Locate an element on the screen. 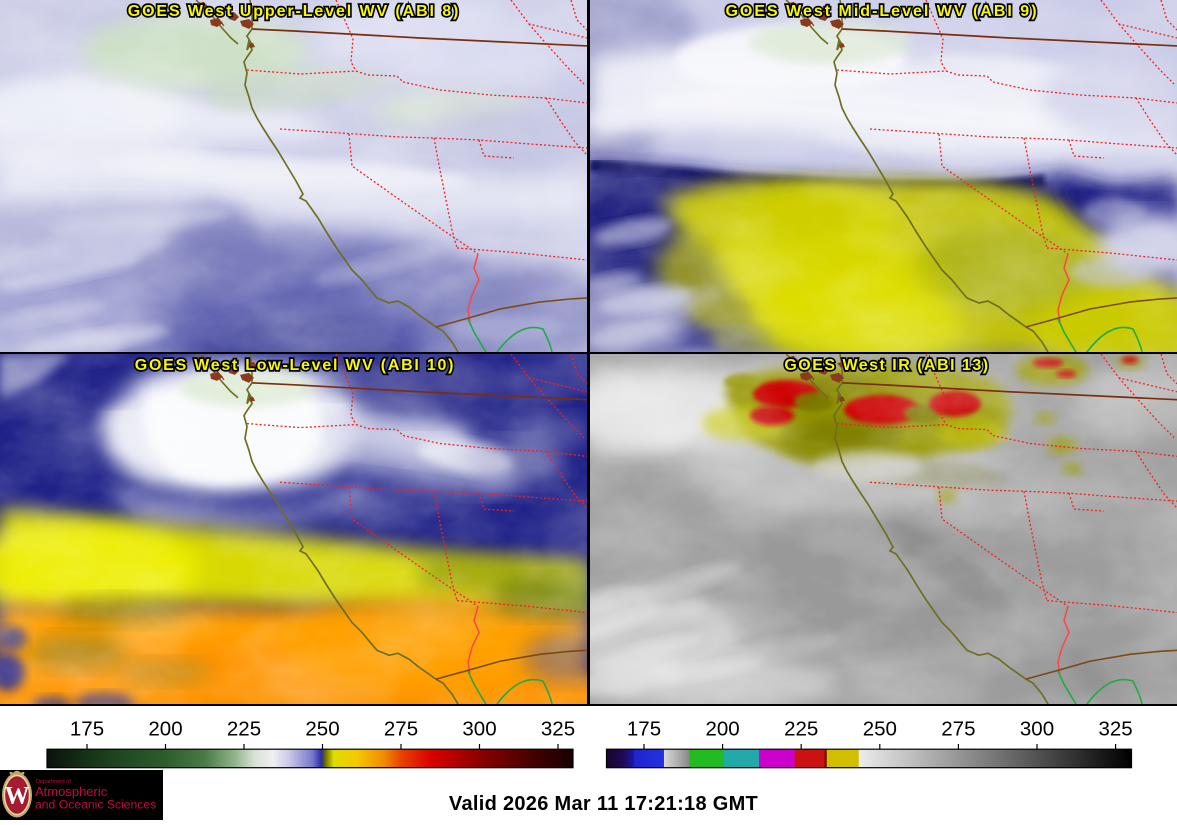  svg-text: Atmospheric is located at coordinates (71, 791).